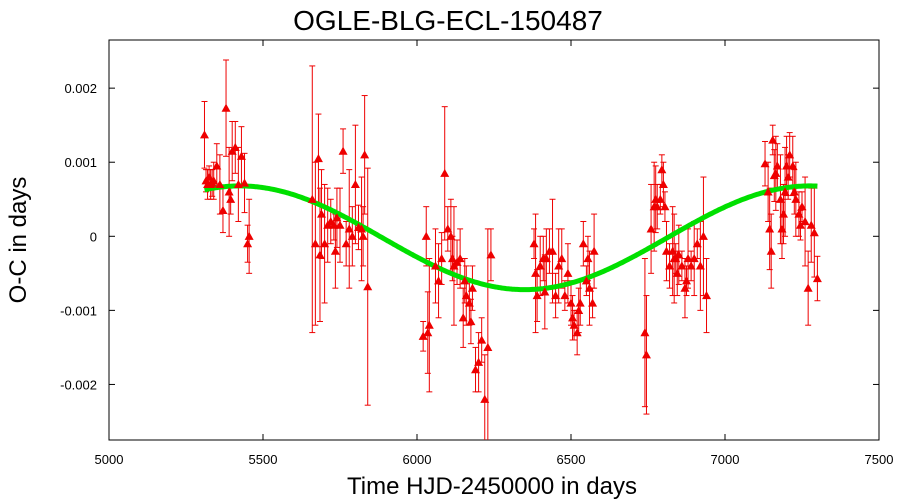 The image size is (900, 500). Describe the element at coordinates (879, 459) in the screenshot. I see `x-tick-label: 7500` at that location.